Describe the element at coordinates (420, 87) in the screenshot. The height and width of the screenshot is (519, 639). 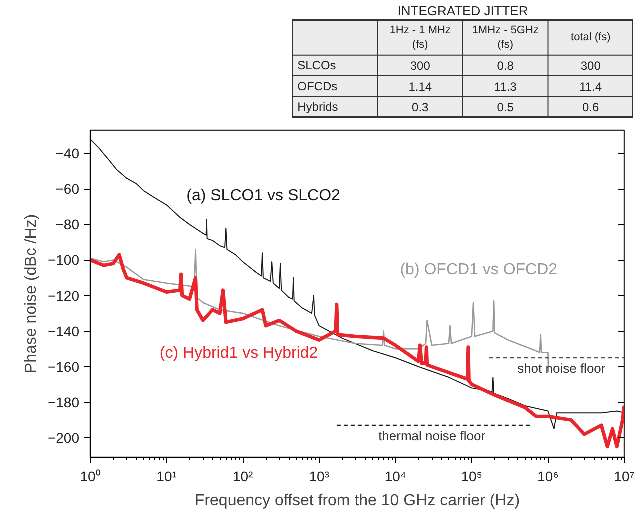
I see `text: 1.14` at that location.